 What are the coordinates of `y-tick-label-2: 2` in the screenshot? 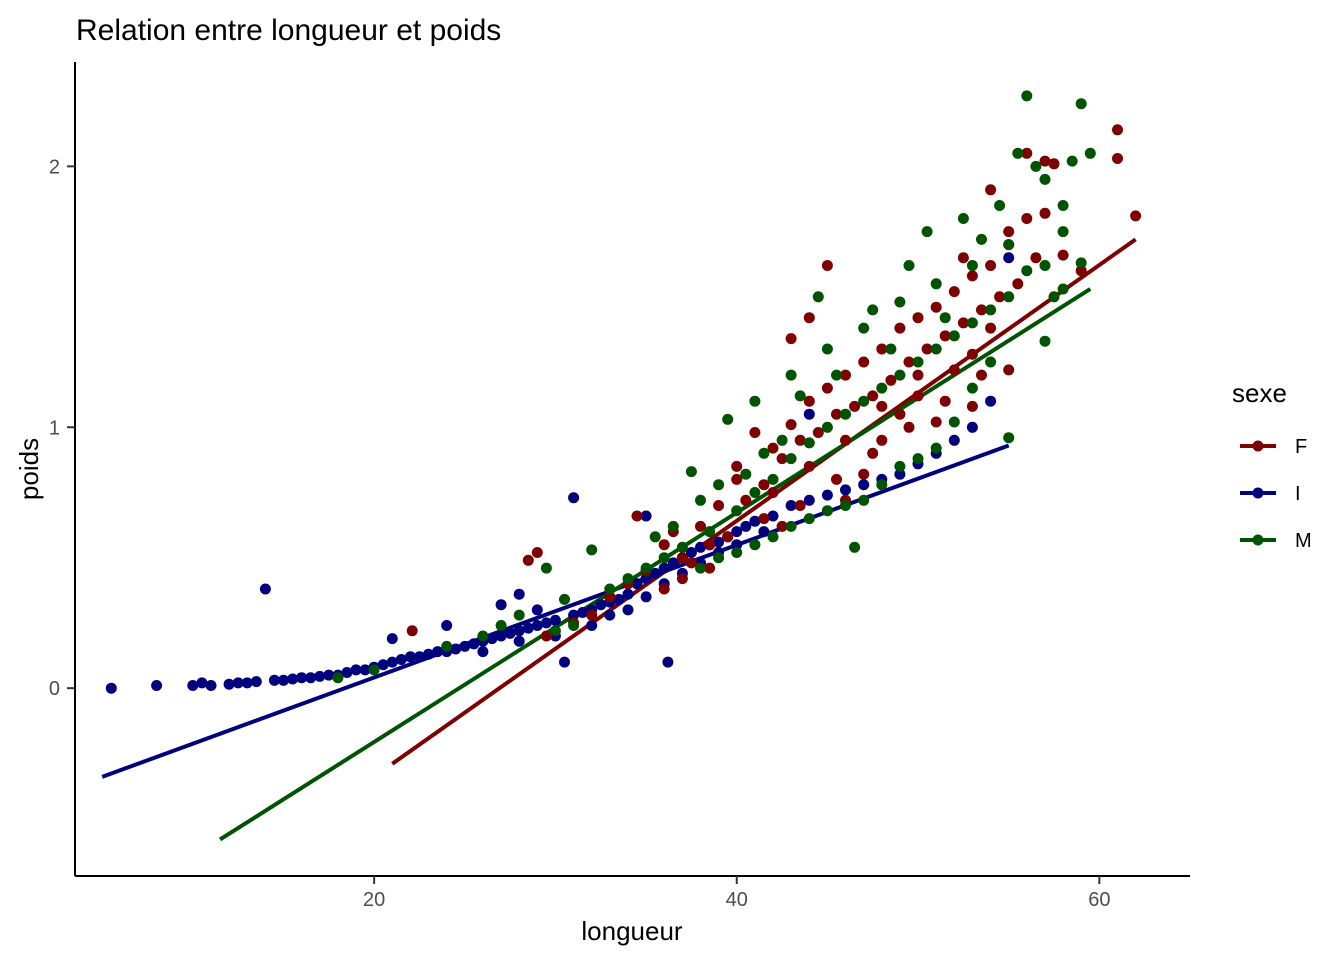 It's located at (54, 167).